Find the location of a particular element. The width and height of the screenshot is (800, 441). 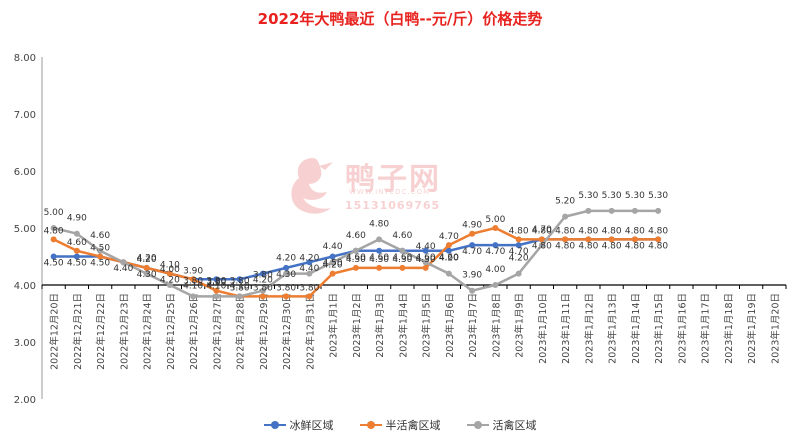

x-tick-label: 2023年1月18日 is located at coordinates (729, 328).